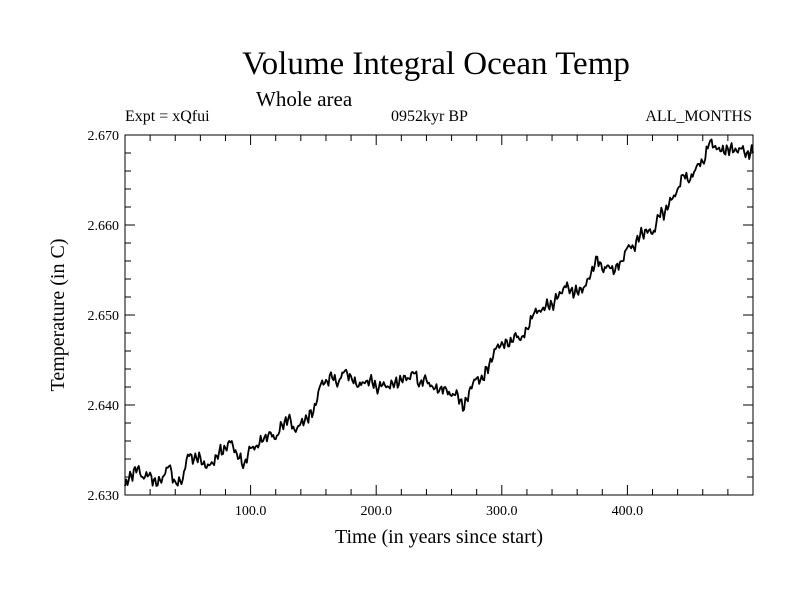 The width and height of the screenshot is (800, 600). I want to click on y-tick-label: 2.650, so click(104, 316).